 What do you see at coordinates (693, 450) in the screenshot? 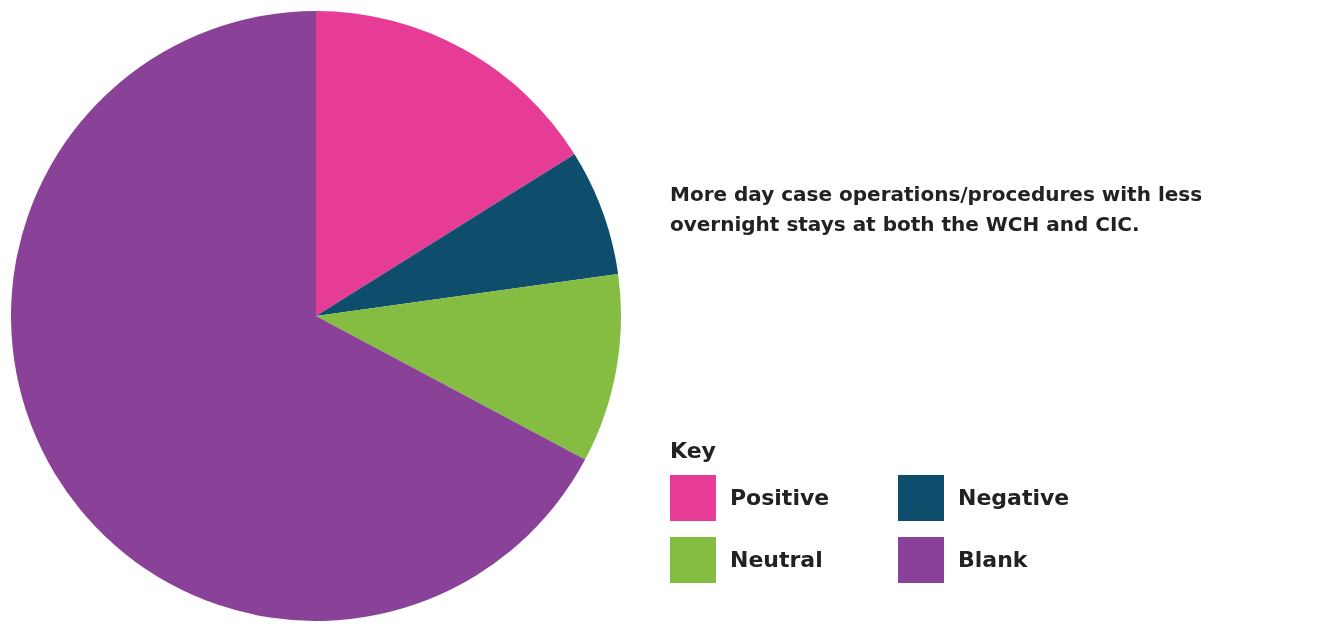
I see `legend-title: Key` at bounding box center [693, 450].